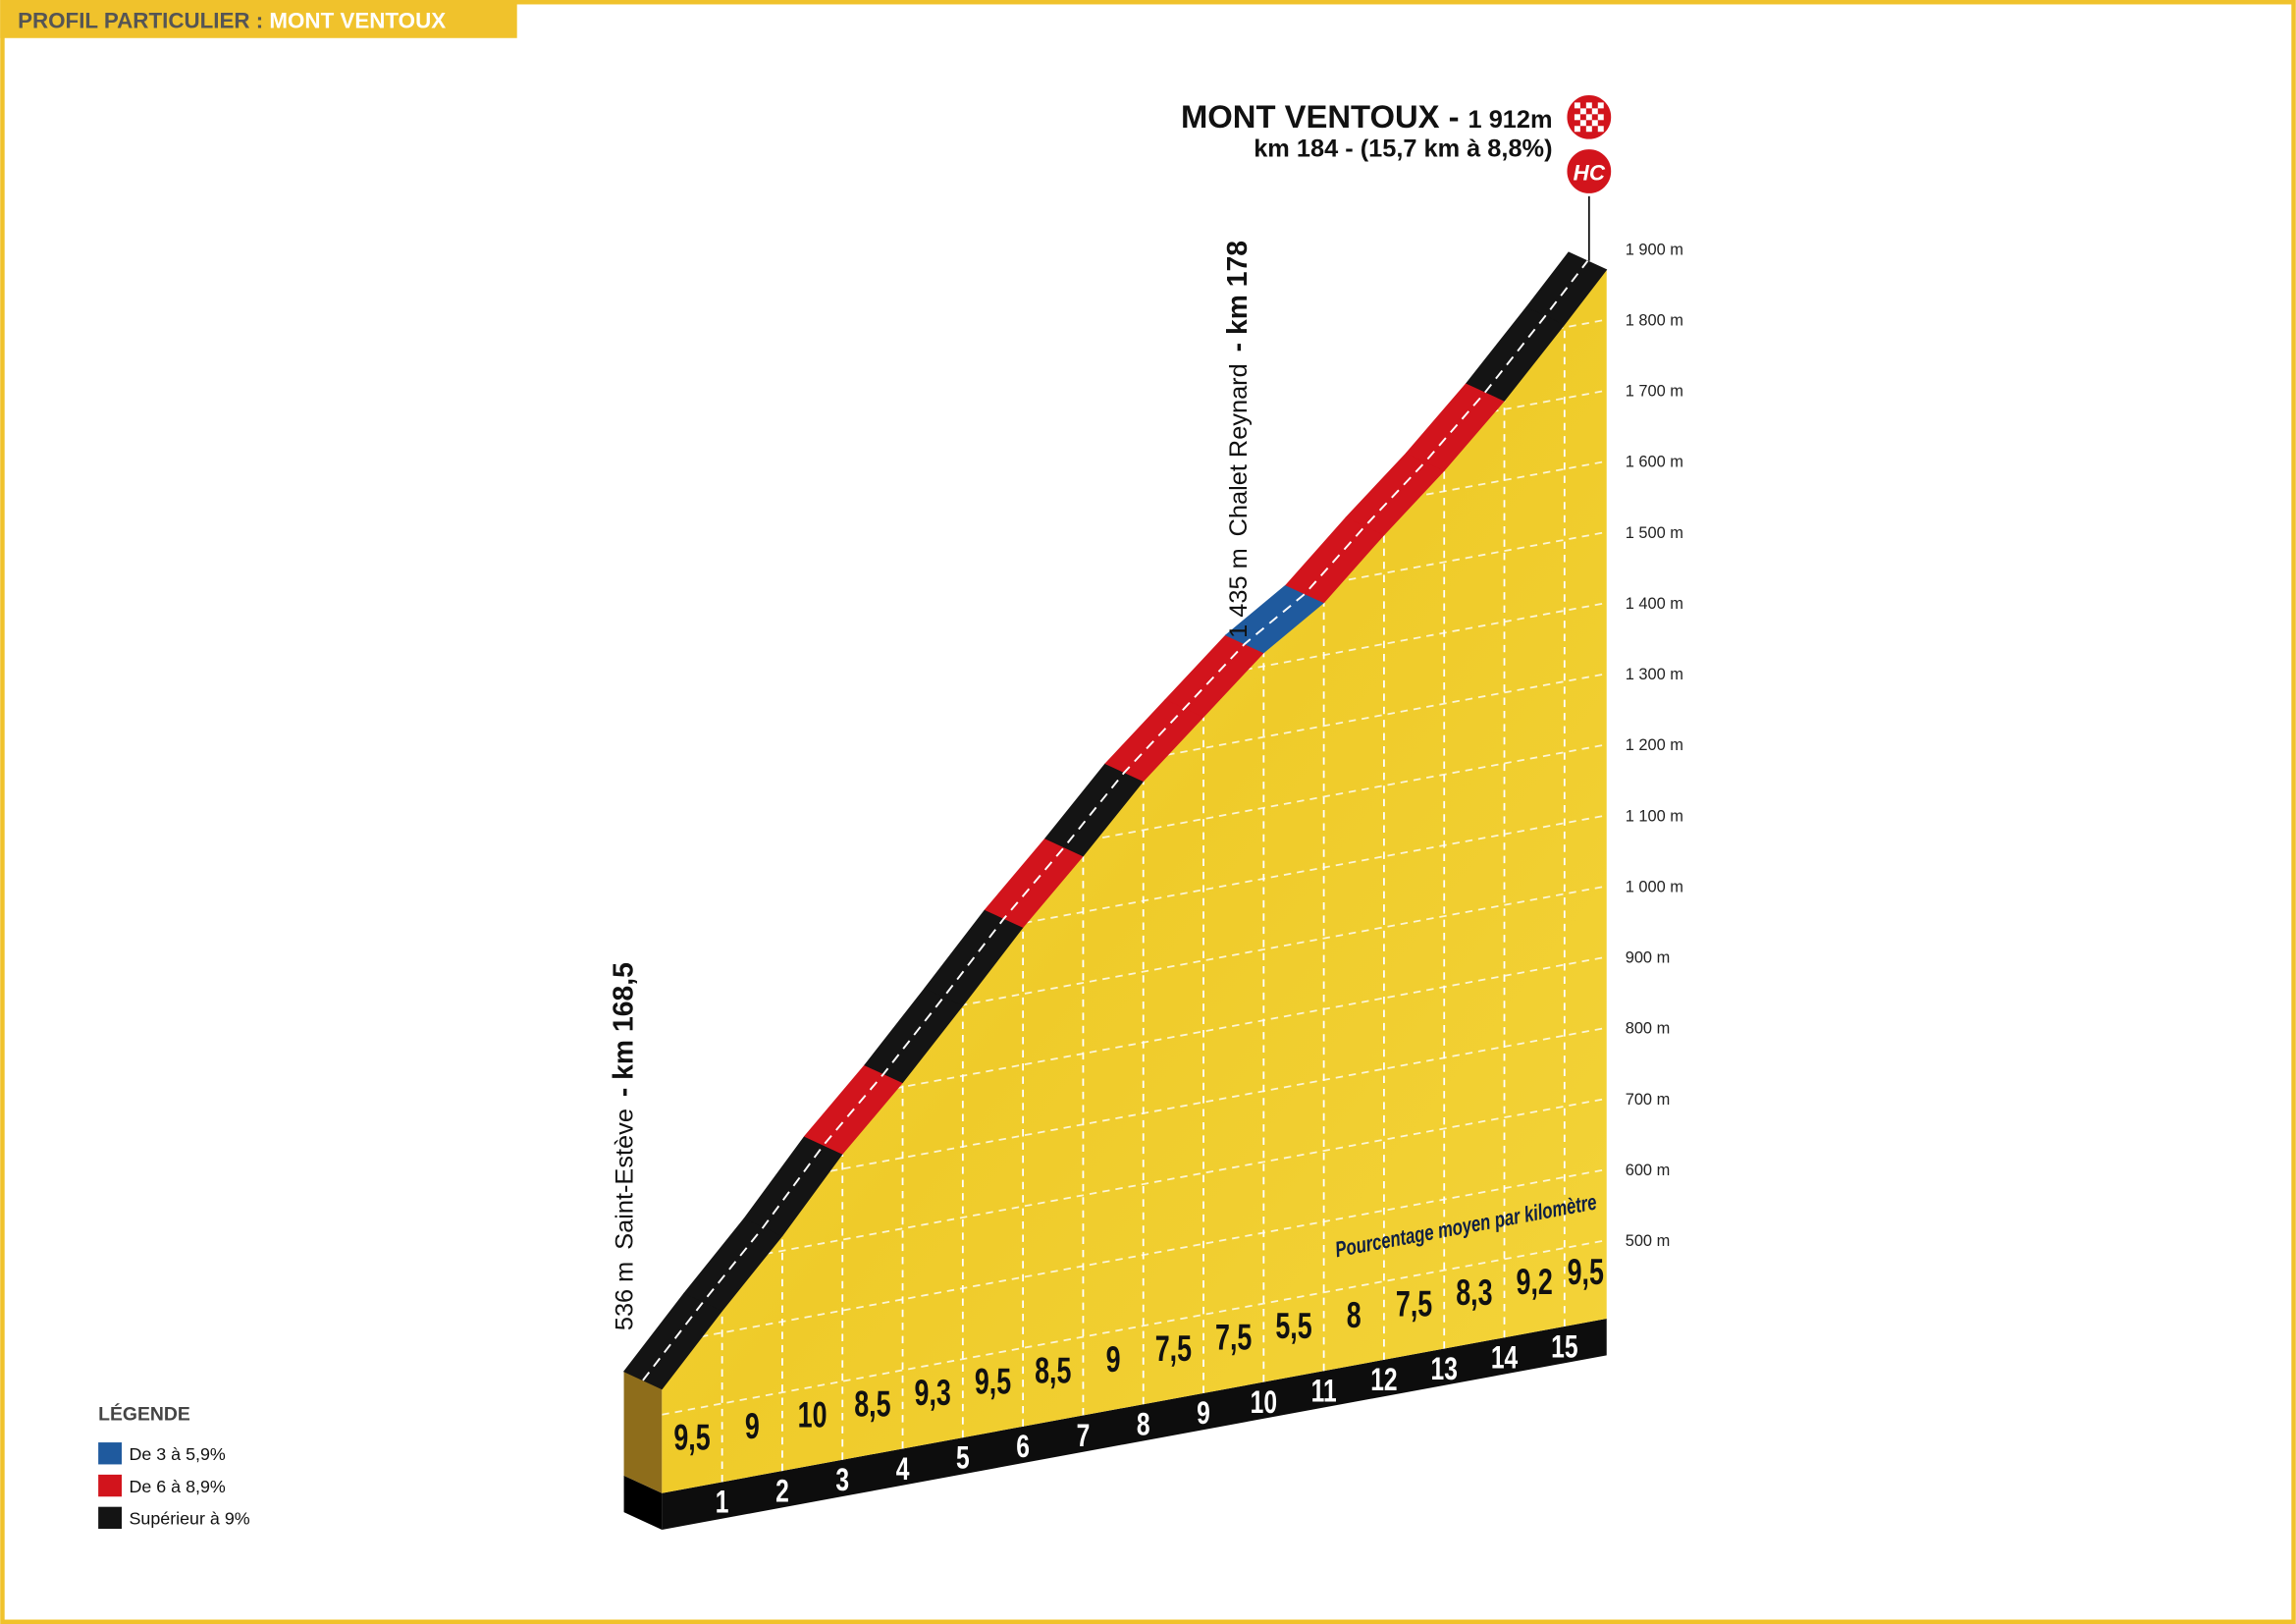 The image size is (2296, 1624). I want to click on km-label: 9, so click(1203, 1414).